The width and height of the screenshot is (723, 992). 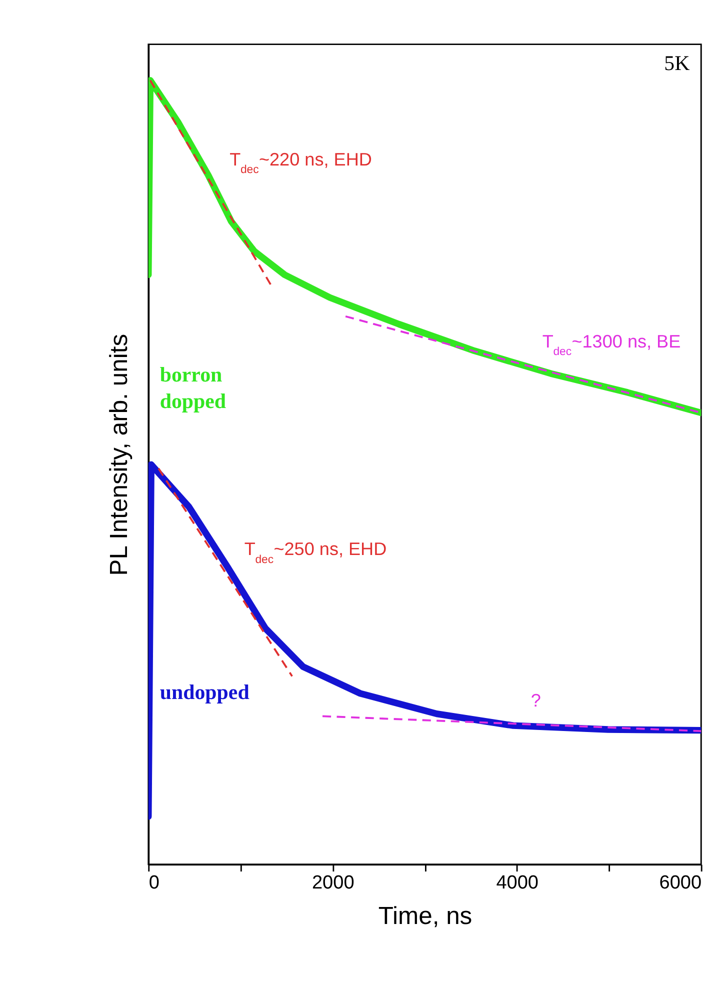 I want to click on x-tick-label: 6000, so click(x=680, y=883).